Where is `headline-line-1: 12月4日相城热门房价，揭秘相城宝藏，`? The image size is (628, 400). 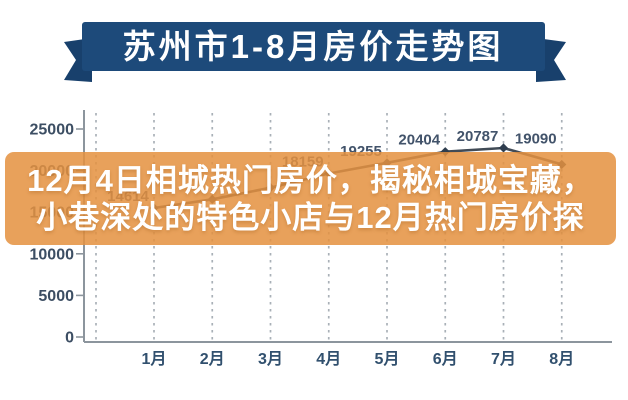 headline-line-1: 12月4日相城热门房价，揭秘相城宝藏， is located at coordinates (310, 180).